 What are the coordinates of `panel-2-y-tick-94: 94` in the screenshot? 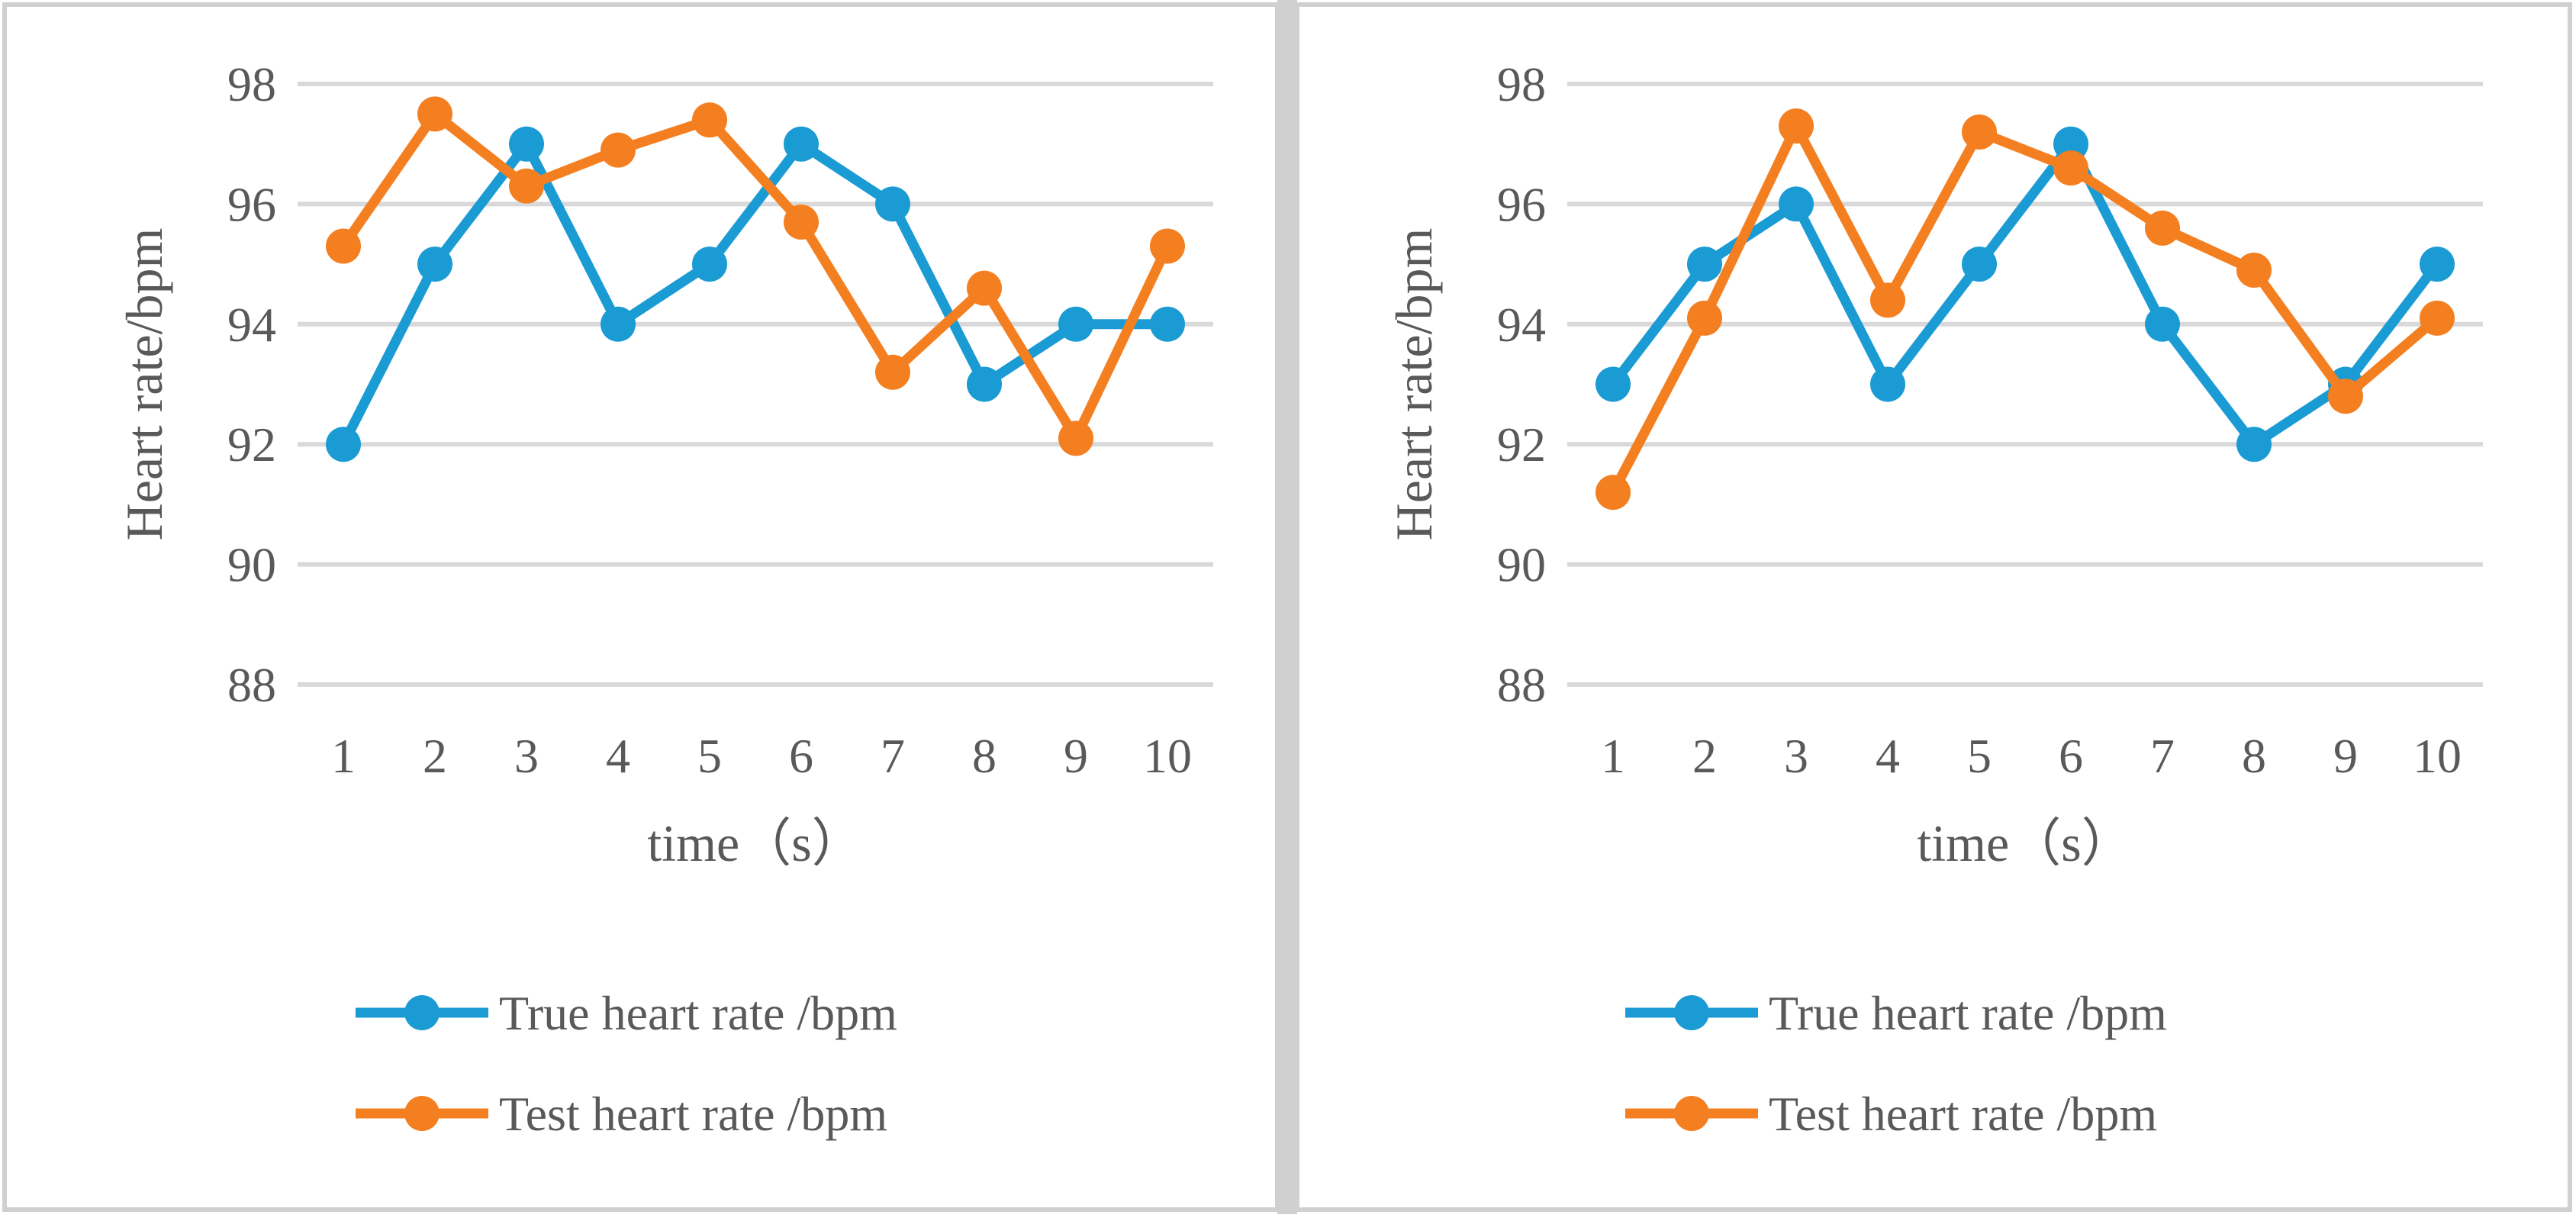 It's located at (1521, 325).